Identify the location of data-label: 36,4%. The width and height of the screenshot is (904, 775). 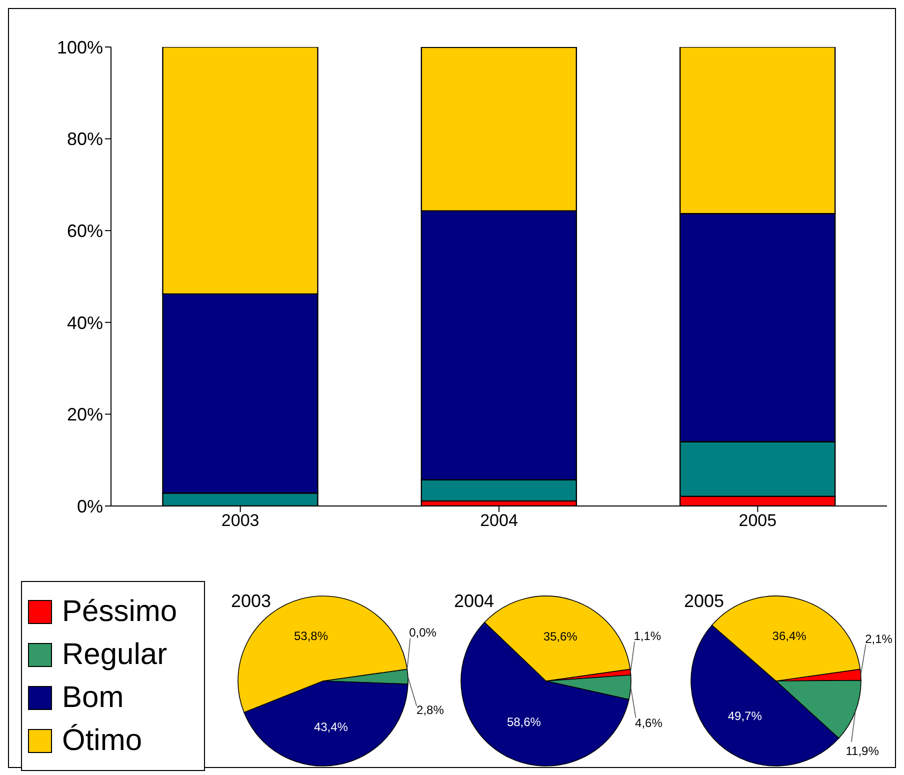
(789, 636).